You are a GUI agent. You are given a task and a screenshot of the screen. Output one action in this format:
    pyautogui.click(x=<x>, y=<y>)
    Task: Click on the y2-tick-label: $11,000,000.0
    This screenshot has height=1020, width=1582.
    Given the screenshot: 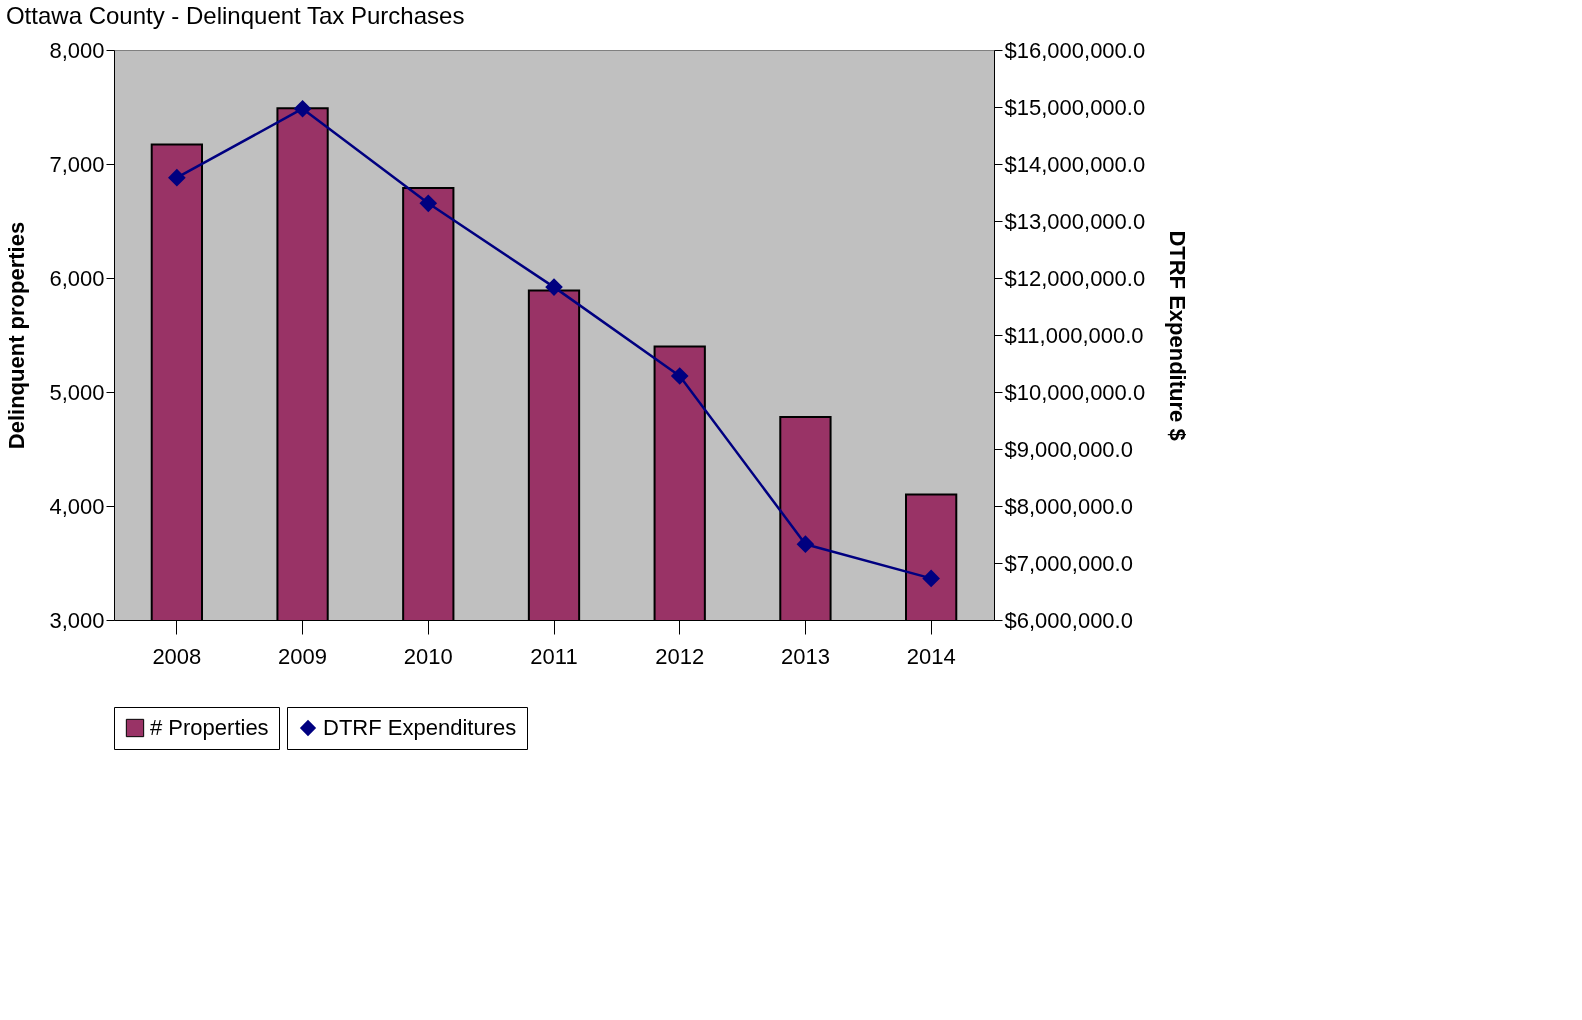 What is the action you would take?
    pyautogui.click(x=1074, y=335)
    